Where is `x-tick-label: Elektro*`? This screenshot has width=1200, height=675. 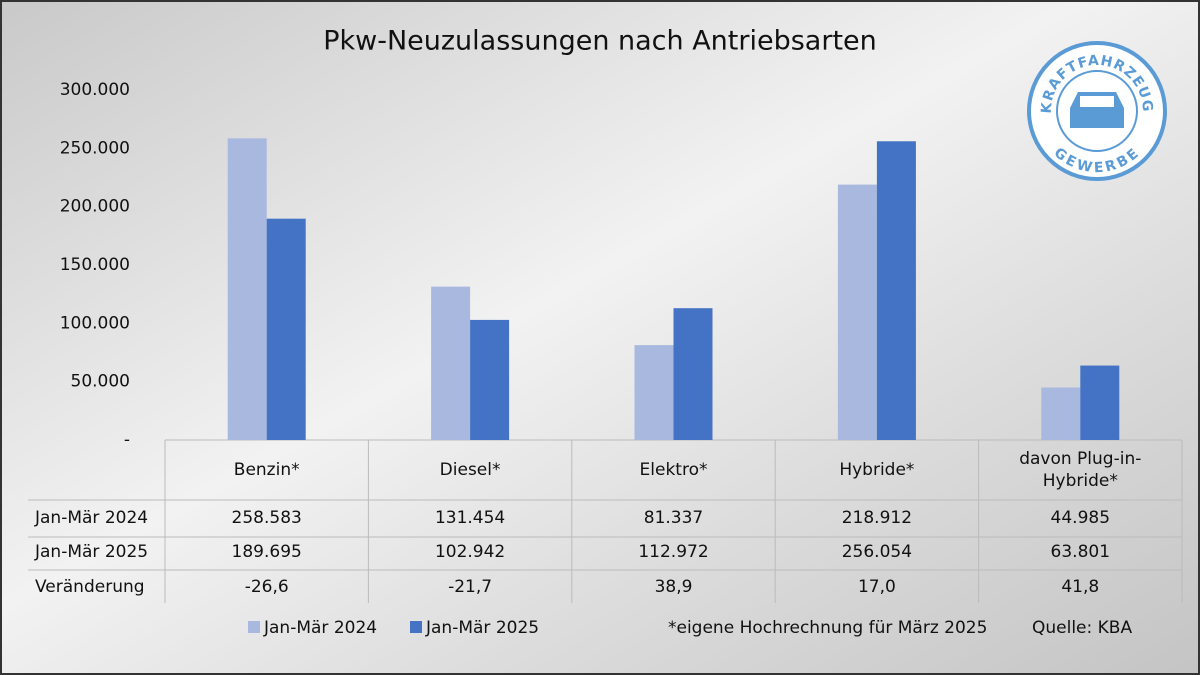
x-tick-label: Elektro* is located at coordinates (673, 470).